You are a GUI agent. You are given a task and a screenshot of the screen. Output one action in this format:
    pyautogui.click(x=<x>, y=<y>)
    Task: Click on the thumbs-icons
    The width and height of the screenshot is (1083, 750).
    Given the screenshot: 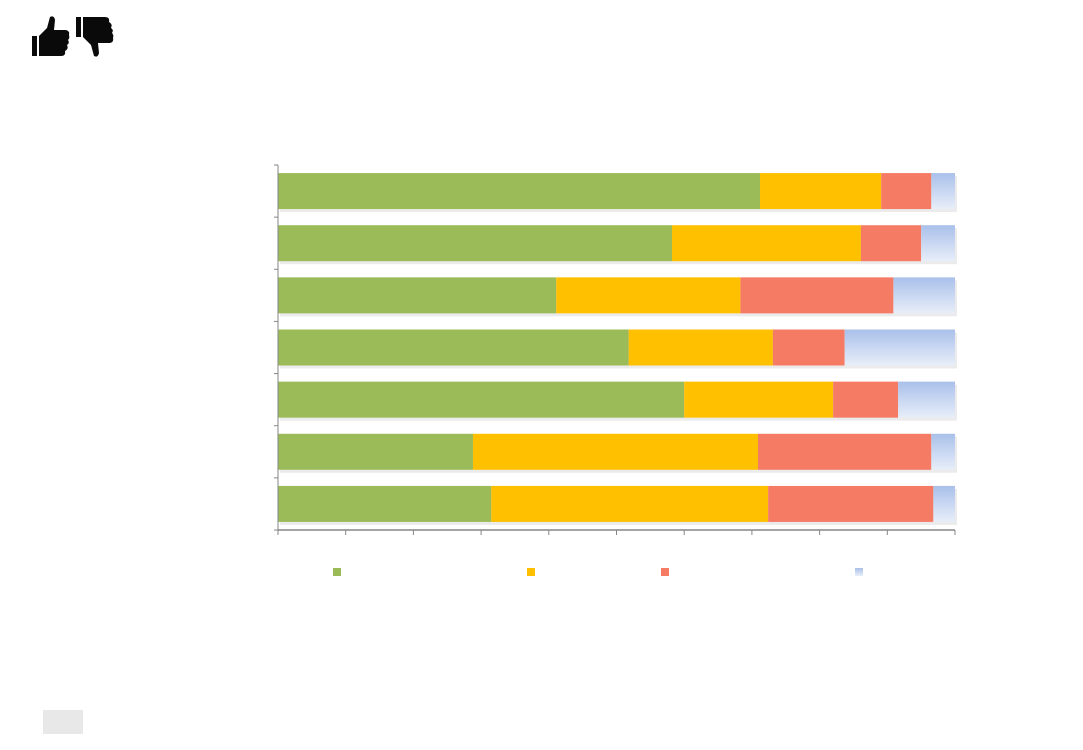 What is the action you would take?
    pyautogui.click(x=72, y=37)
    